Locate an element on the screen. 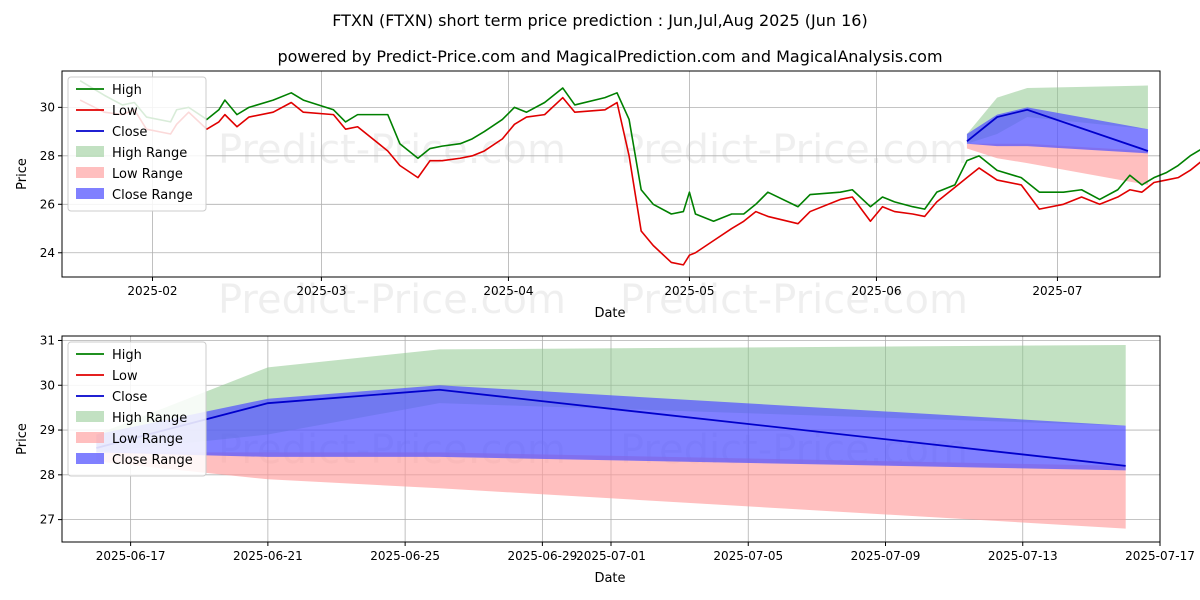 This screenshot has height=600, width=1200. watermark-top-2: Predict-Price.com is located at coordinates (794, 150).